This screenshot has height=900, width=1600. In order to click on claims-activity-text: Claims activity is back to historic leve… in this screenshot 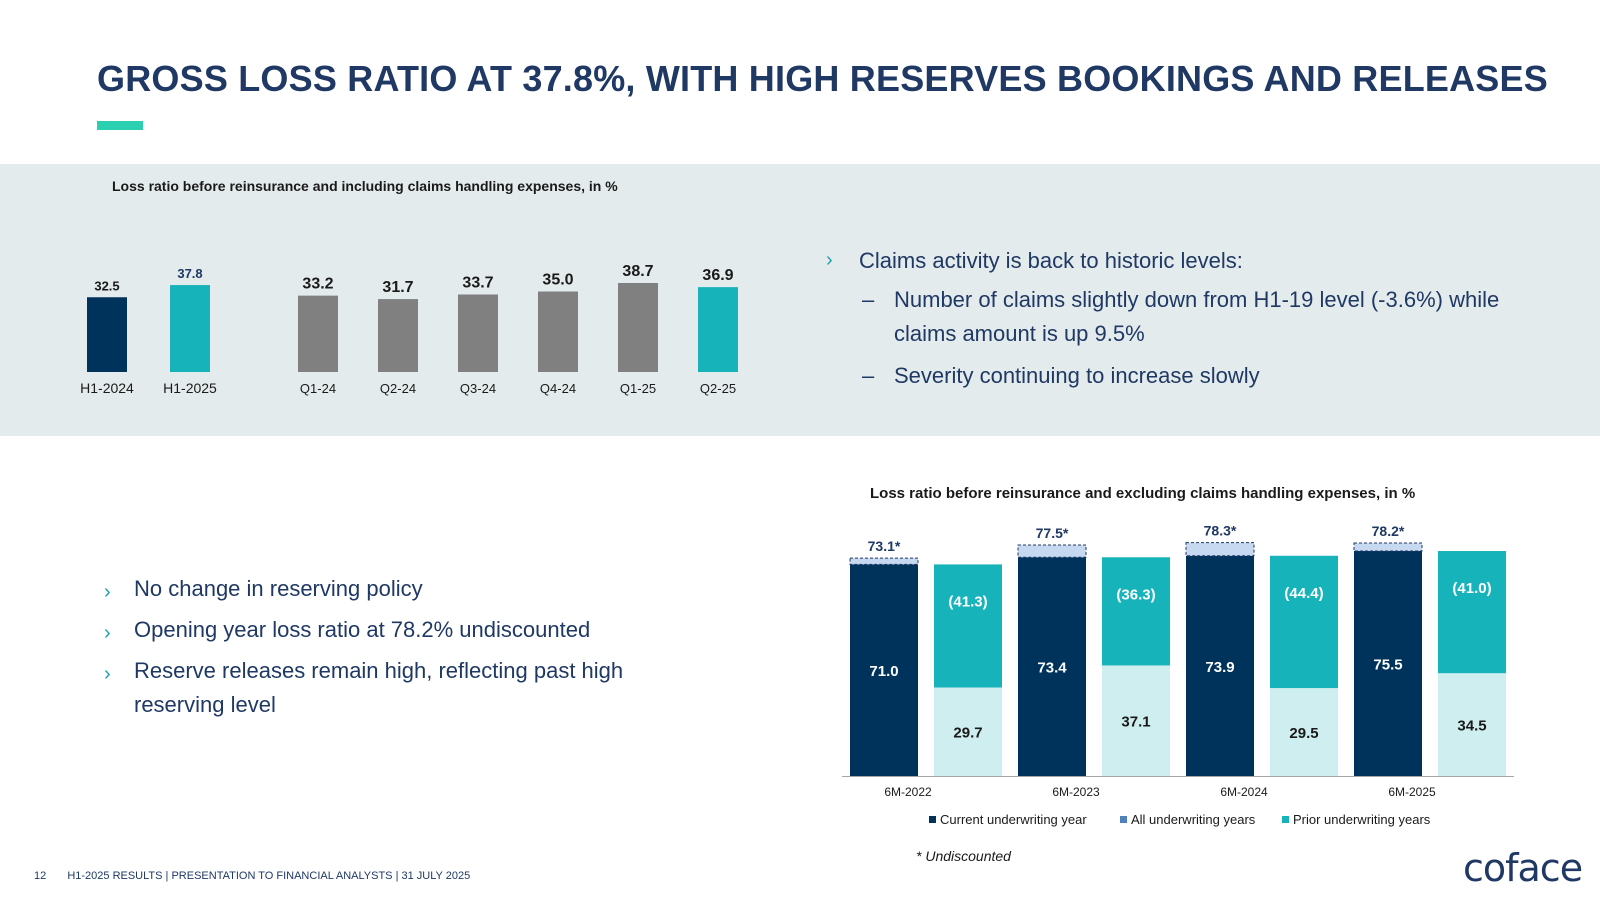, I will do `click(1051, 260)`.